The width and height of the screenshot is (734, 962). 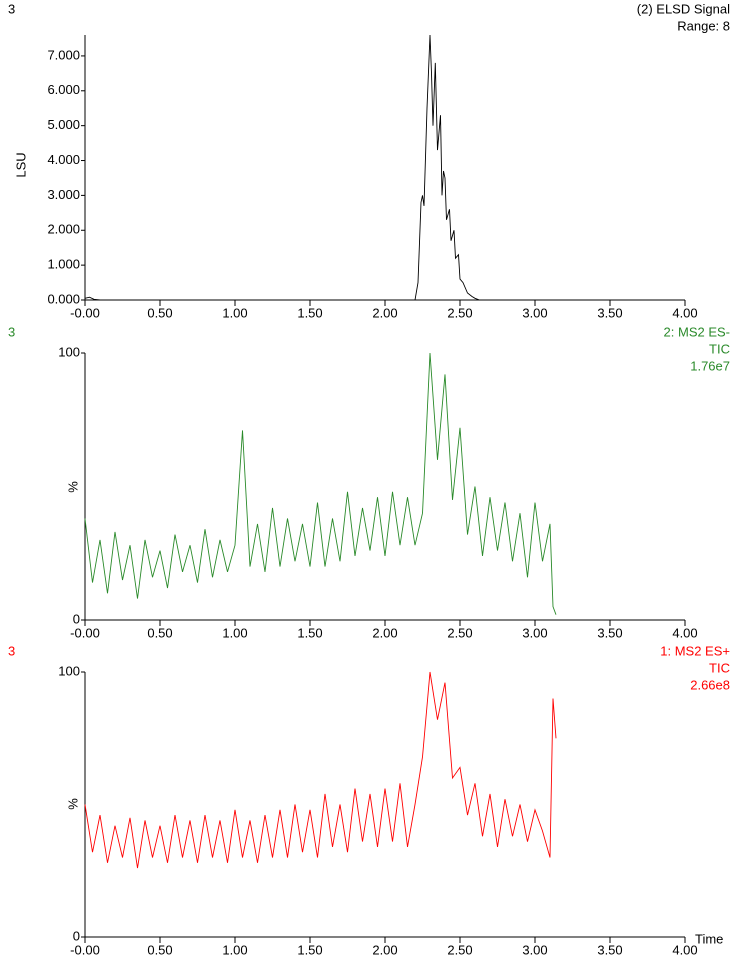 I want to click on trace-info: 1.76e7, so click(x=710, y=365).